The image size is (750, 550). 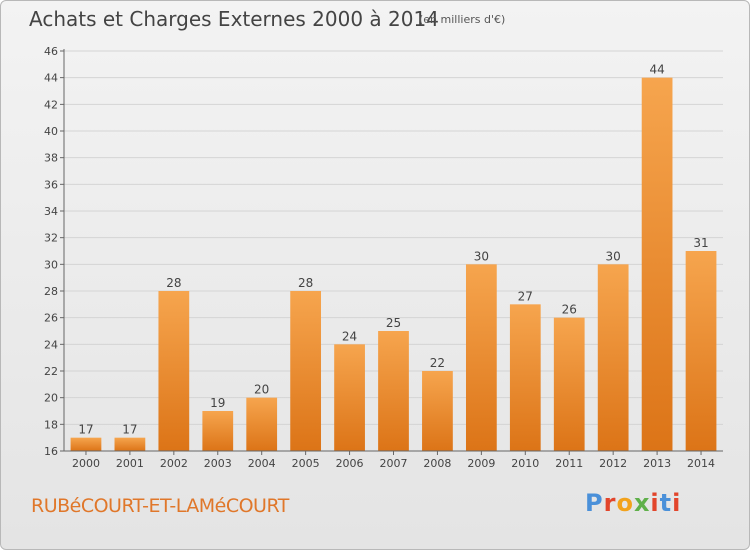 I want to click on x-tick-label: 2011, so click(x=569, y=463).